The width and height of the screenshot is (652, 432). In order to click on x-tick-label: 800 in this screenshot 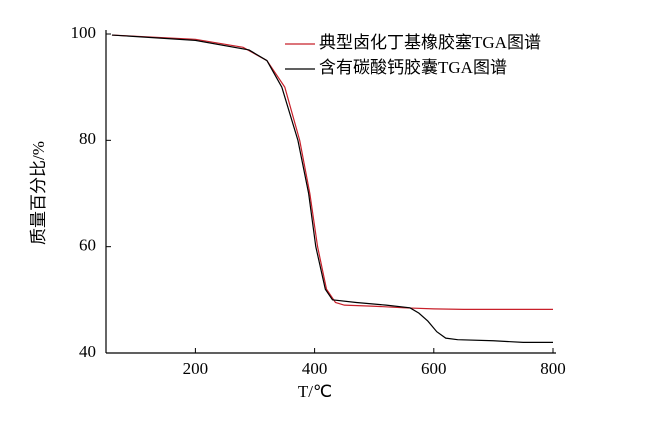, I will do `click(553, 368)`.